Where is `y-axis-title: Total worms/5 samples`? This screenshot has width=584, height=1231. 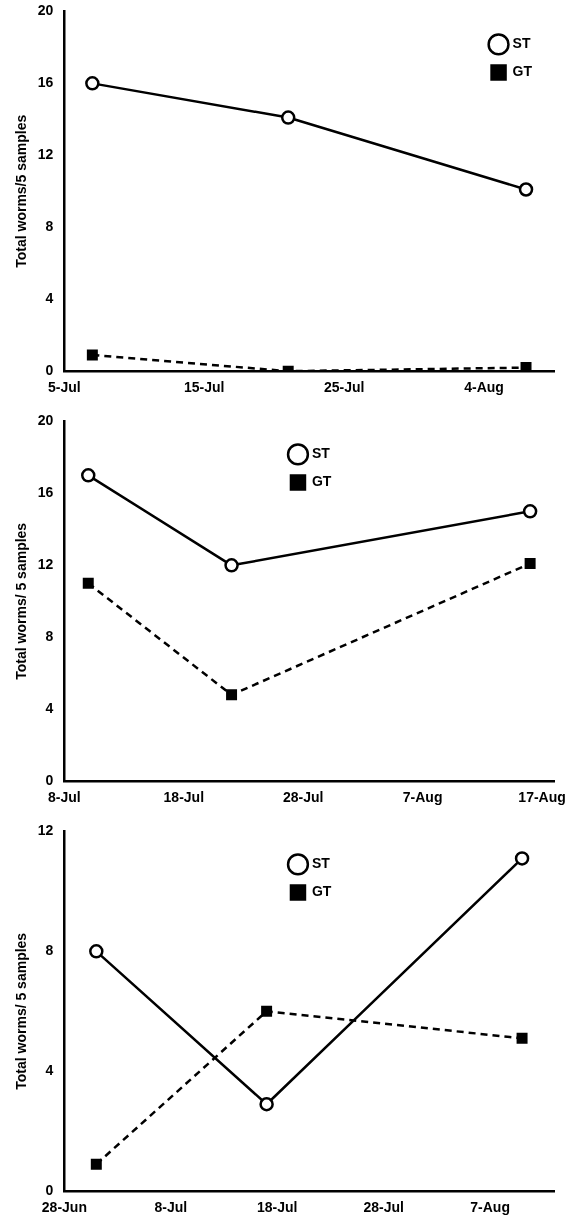
y-axis-title: Total worms/5 samples is located at coordinates (21, 191).